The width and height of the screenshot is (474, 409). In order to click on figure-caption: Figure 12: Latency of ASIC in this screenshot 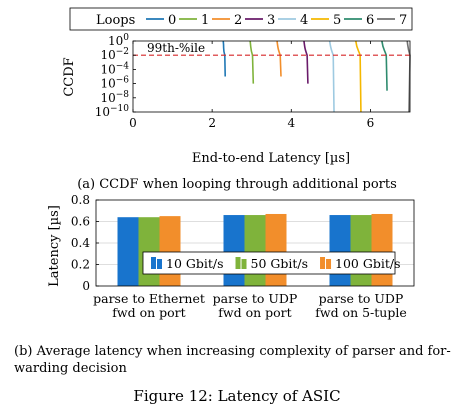, I will do `click(236, 396)`.